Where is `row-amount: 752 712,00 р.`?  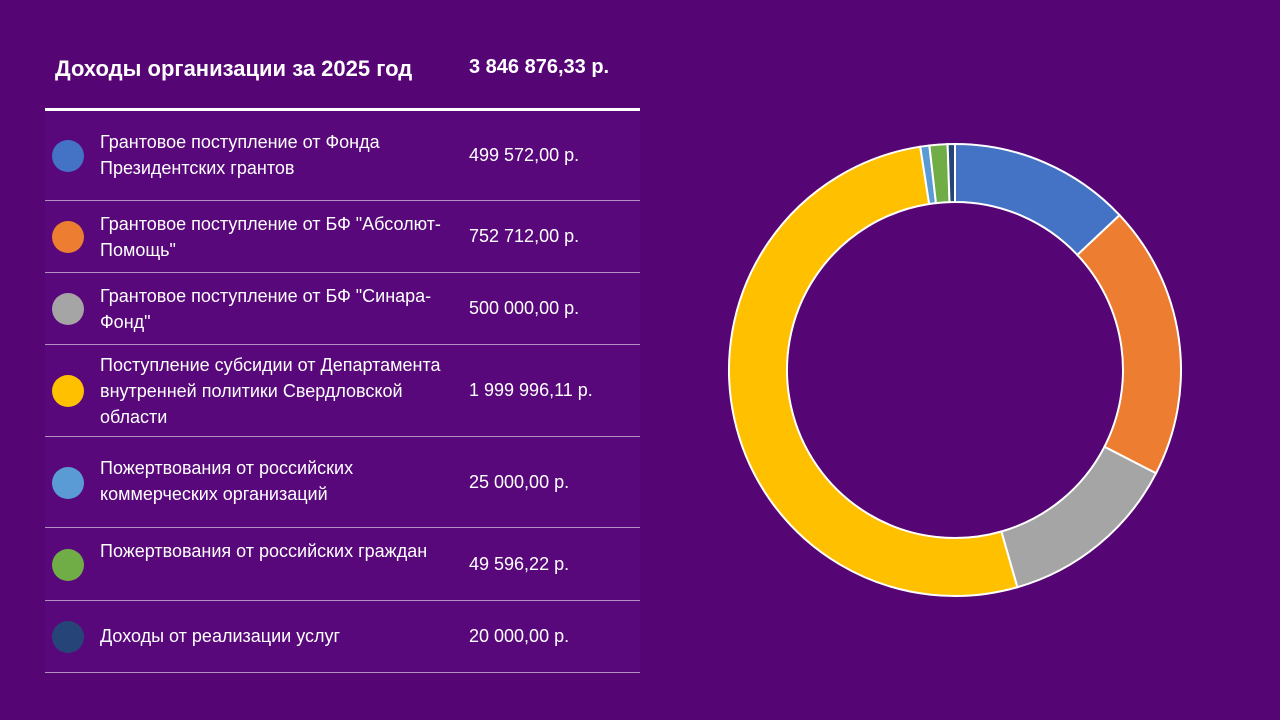
row-amount: 752 712,00 р. is located at coordinates (524, 236).